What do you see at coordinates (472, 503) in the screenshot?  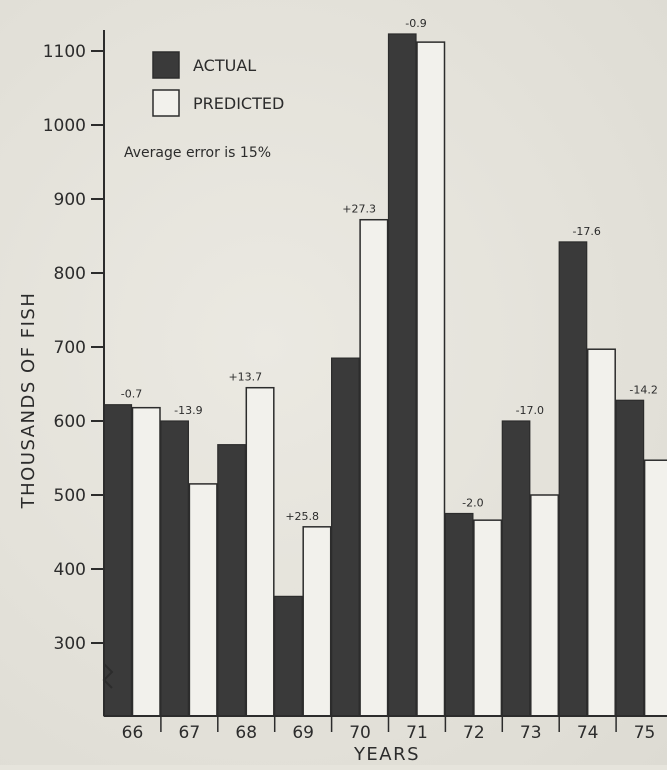 I see `error-percent-label: -2.0` at bounding box center [472, 503].